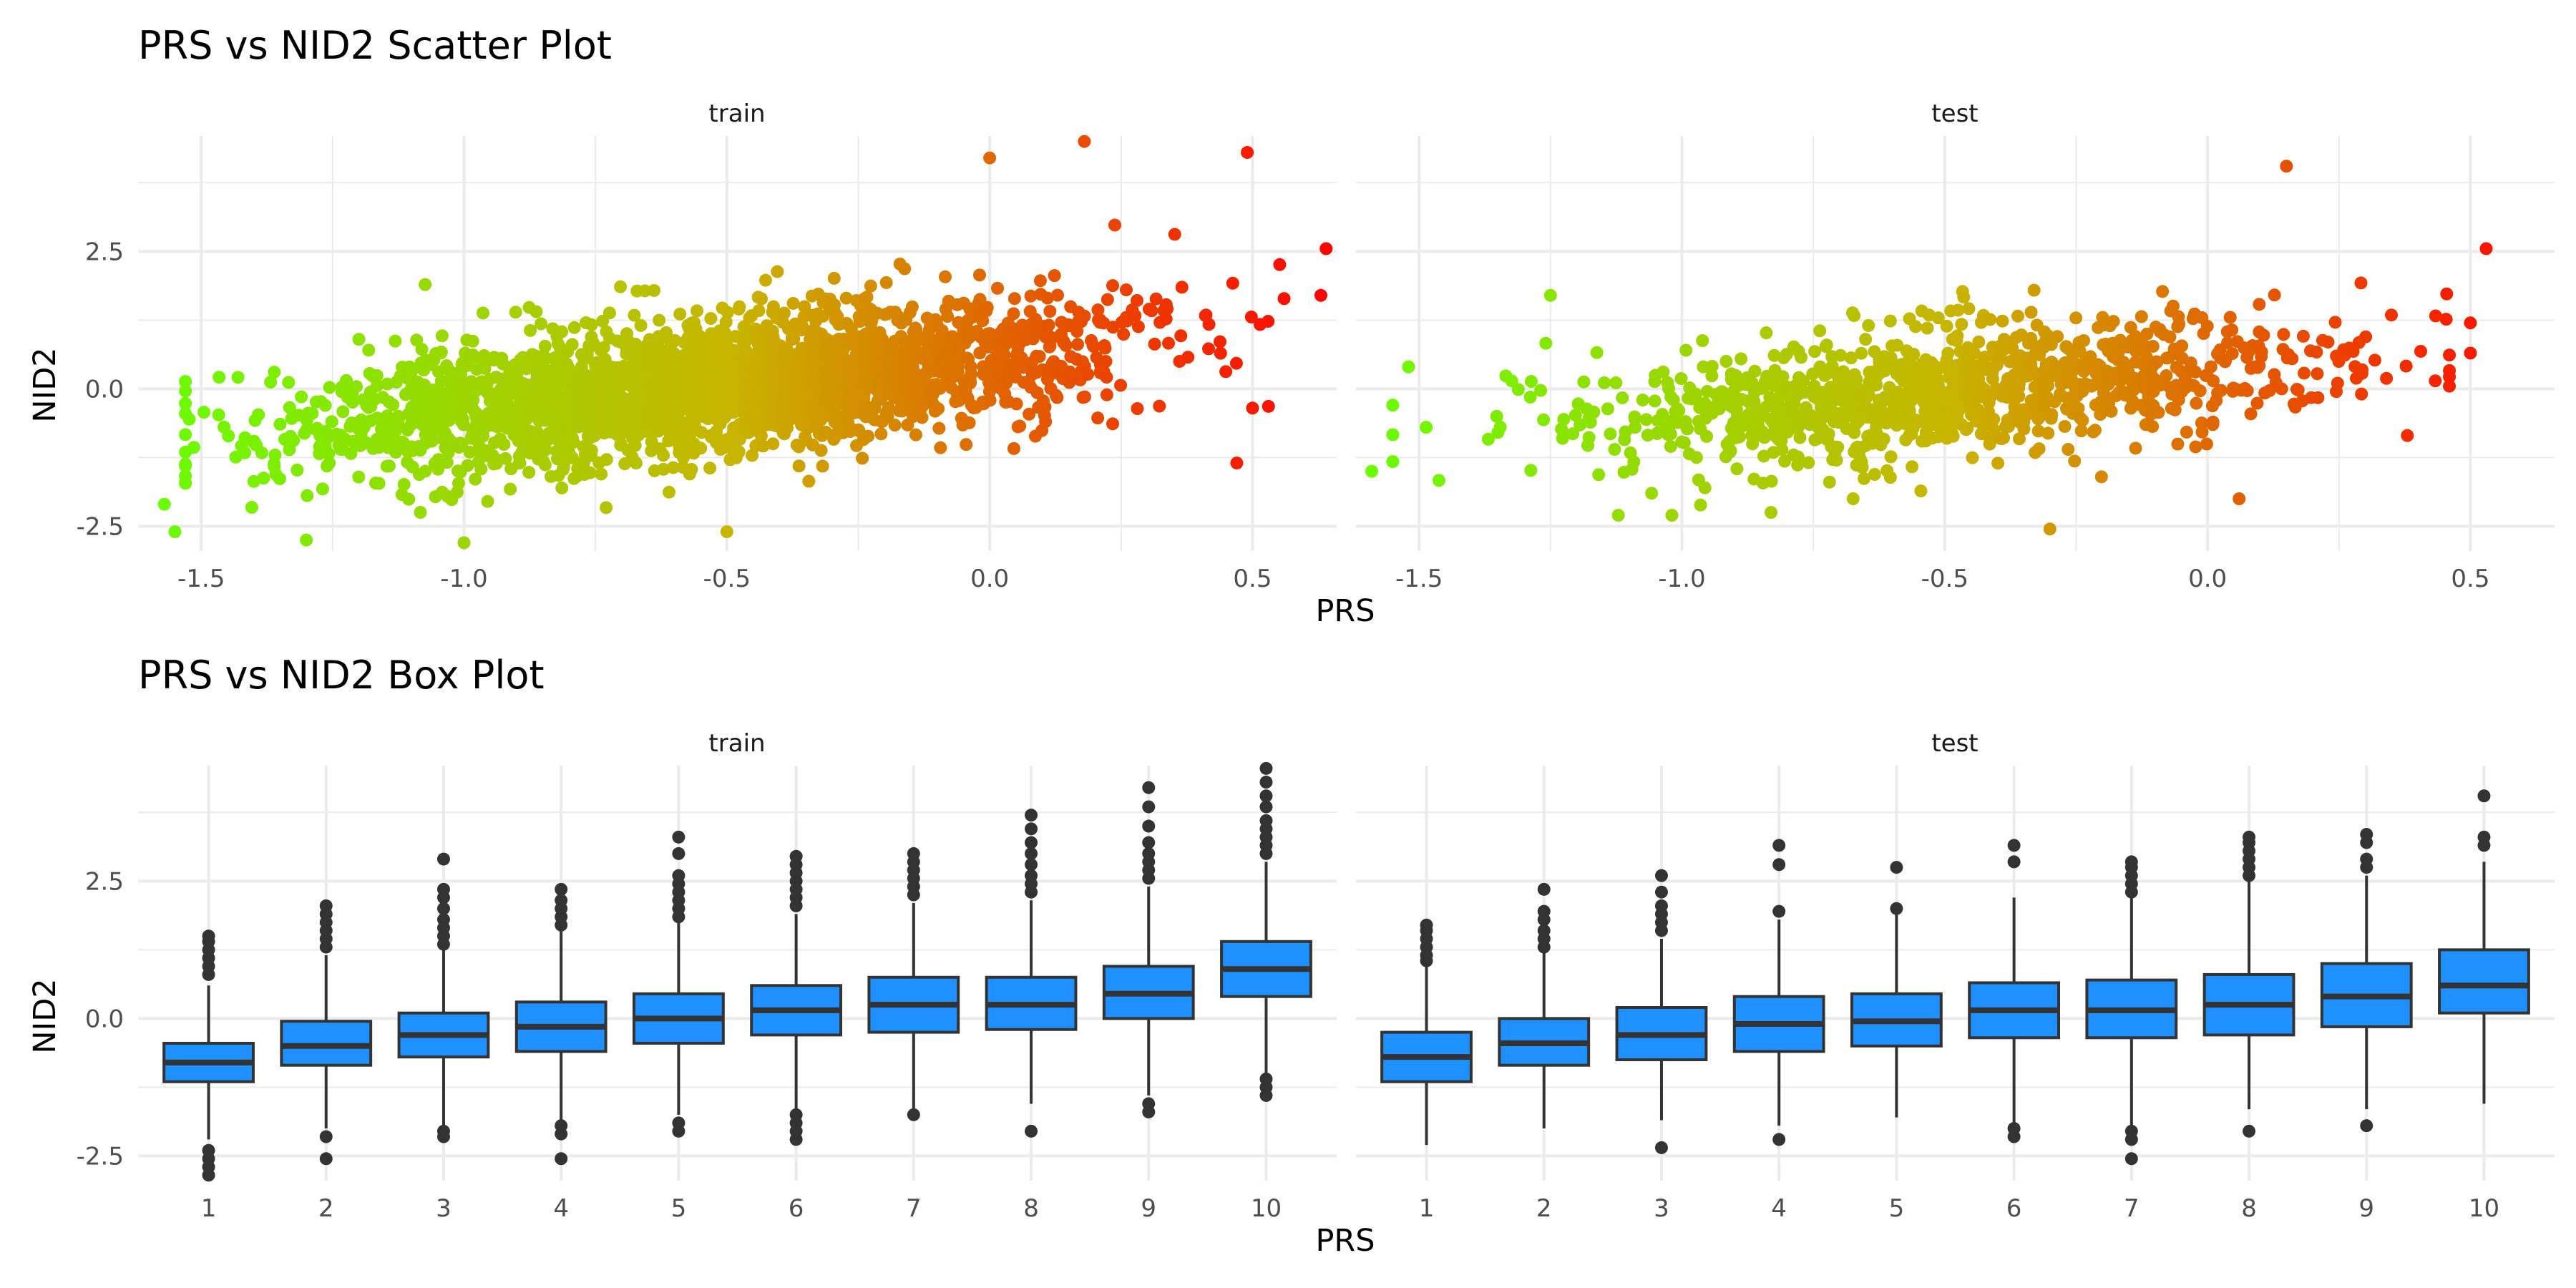 The height and width of the screenshot is (1288, 2576). Describe the element at coordinates (45, 384) in the screenshot. I see `scatter-y-axis-label: NID2` at that location.